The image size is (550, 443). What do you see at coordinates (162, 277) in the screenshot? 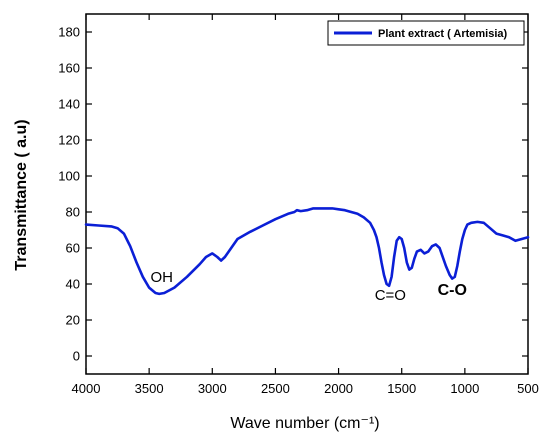
I see `annotation-label: OH` at bounding box center [162, 277].